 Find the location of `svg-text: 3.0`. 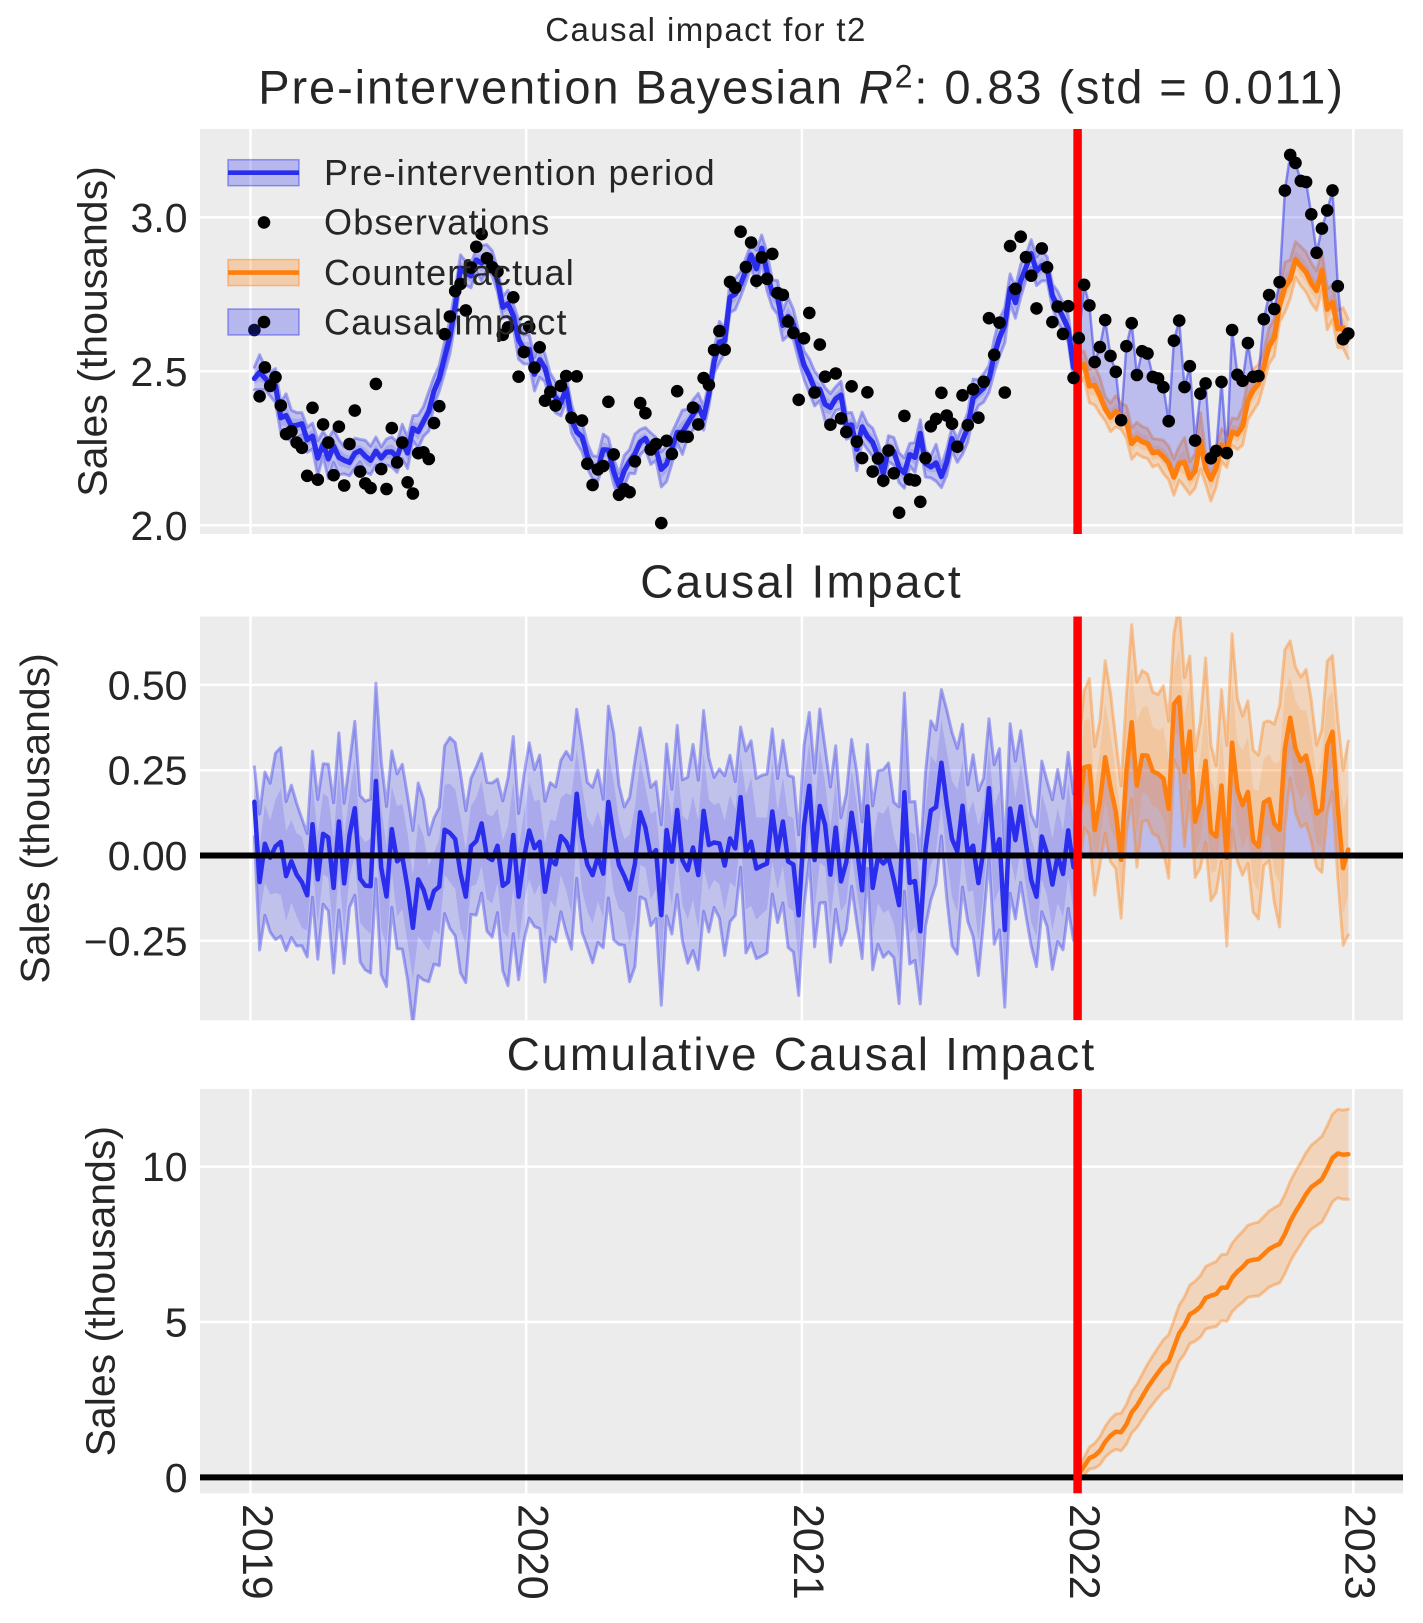

svg-text: 3.0 is located at coordinates (159, 218).